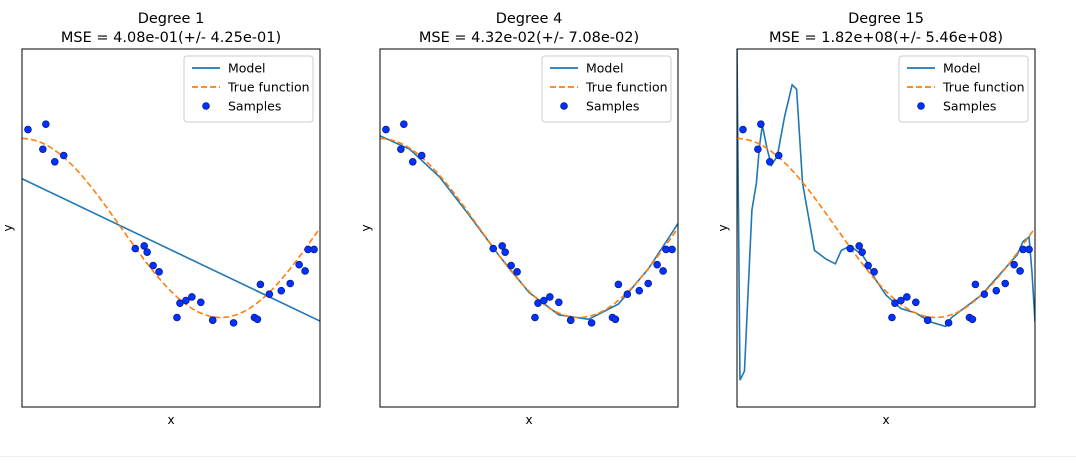 The width and height of the screenshot is (1076, 466). I want to click on subplot-mse-subtitle: MSE = 4.08e-01(+/- 4.25e-01), so click(171, 38).